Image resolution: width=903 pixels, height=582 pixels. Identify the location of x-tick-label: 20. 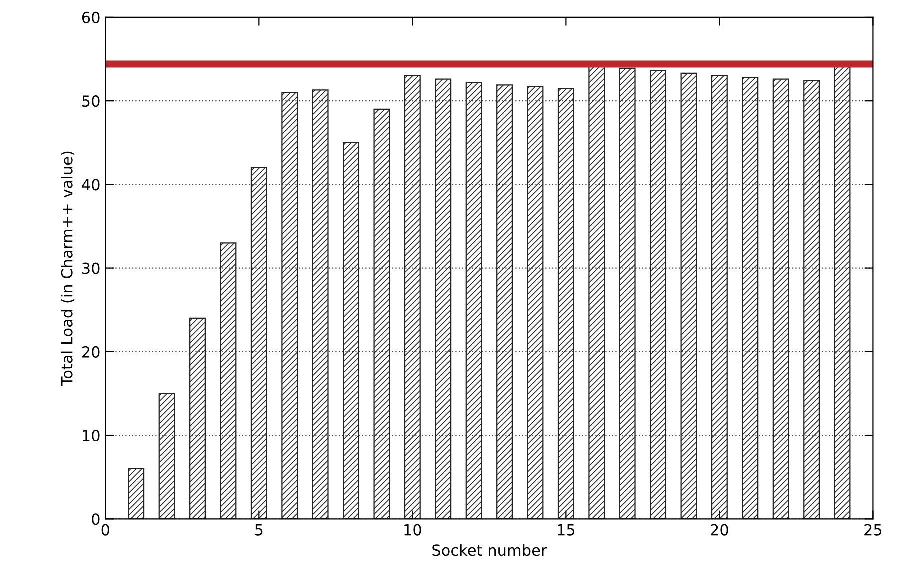
(719, 530).